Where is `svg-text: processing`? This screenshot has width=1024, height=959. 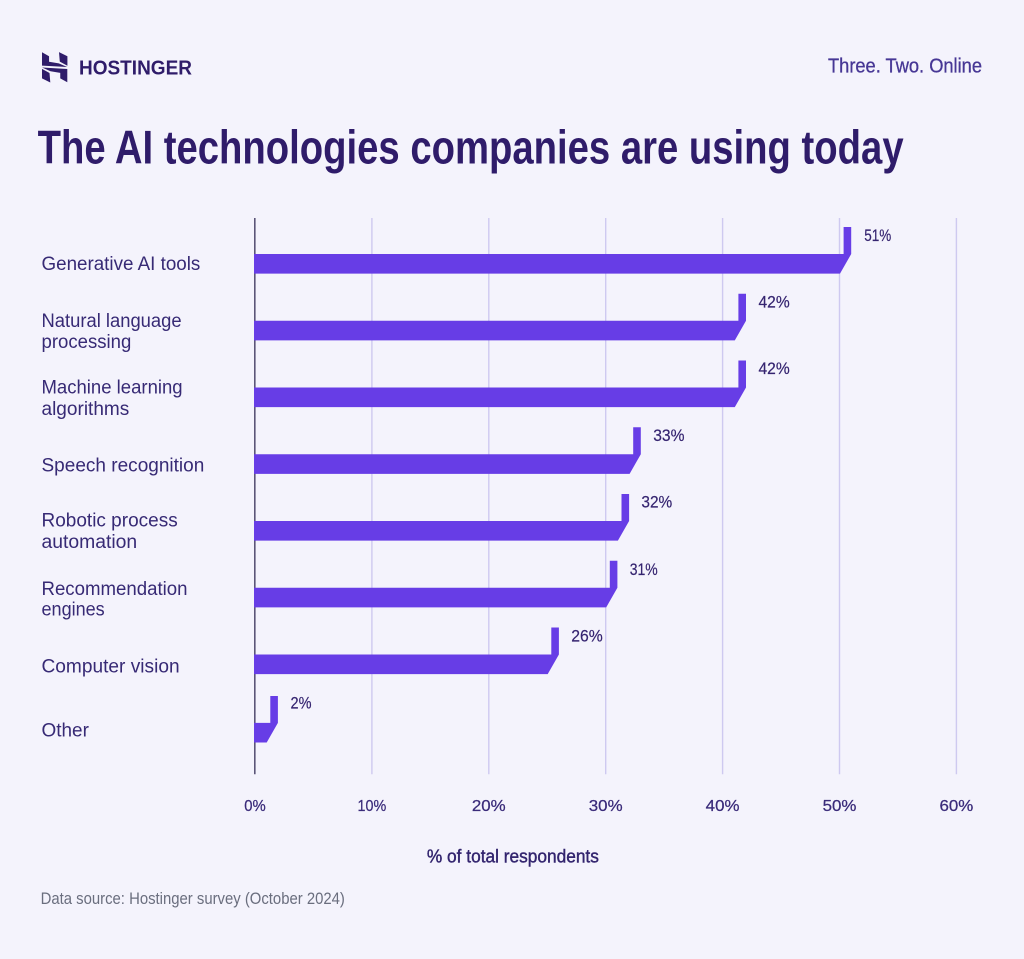 svg-text: processing is located at coordinates (87, 342).